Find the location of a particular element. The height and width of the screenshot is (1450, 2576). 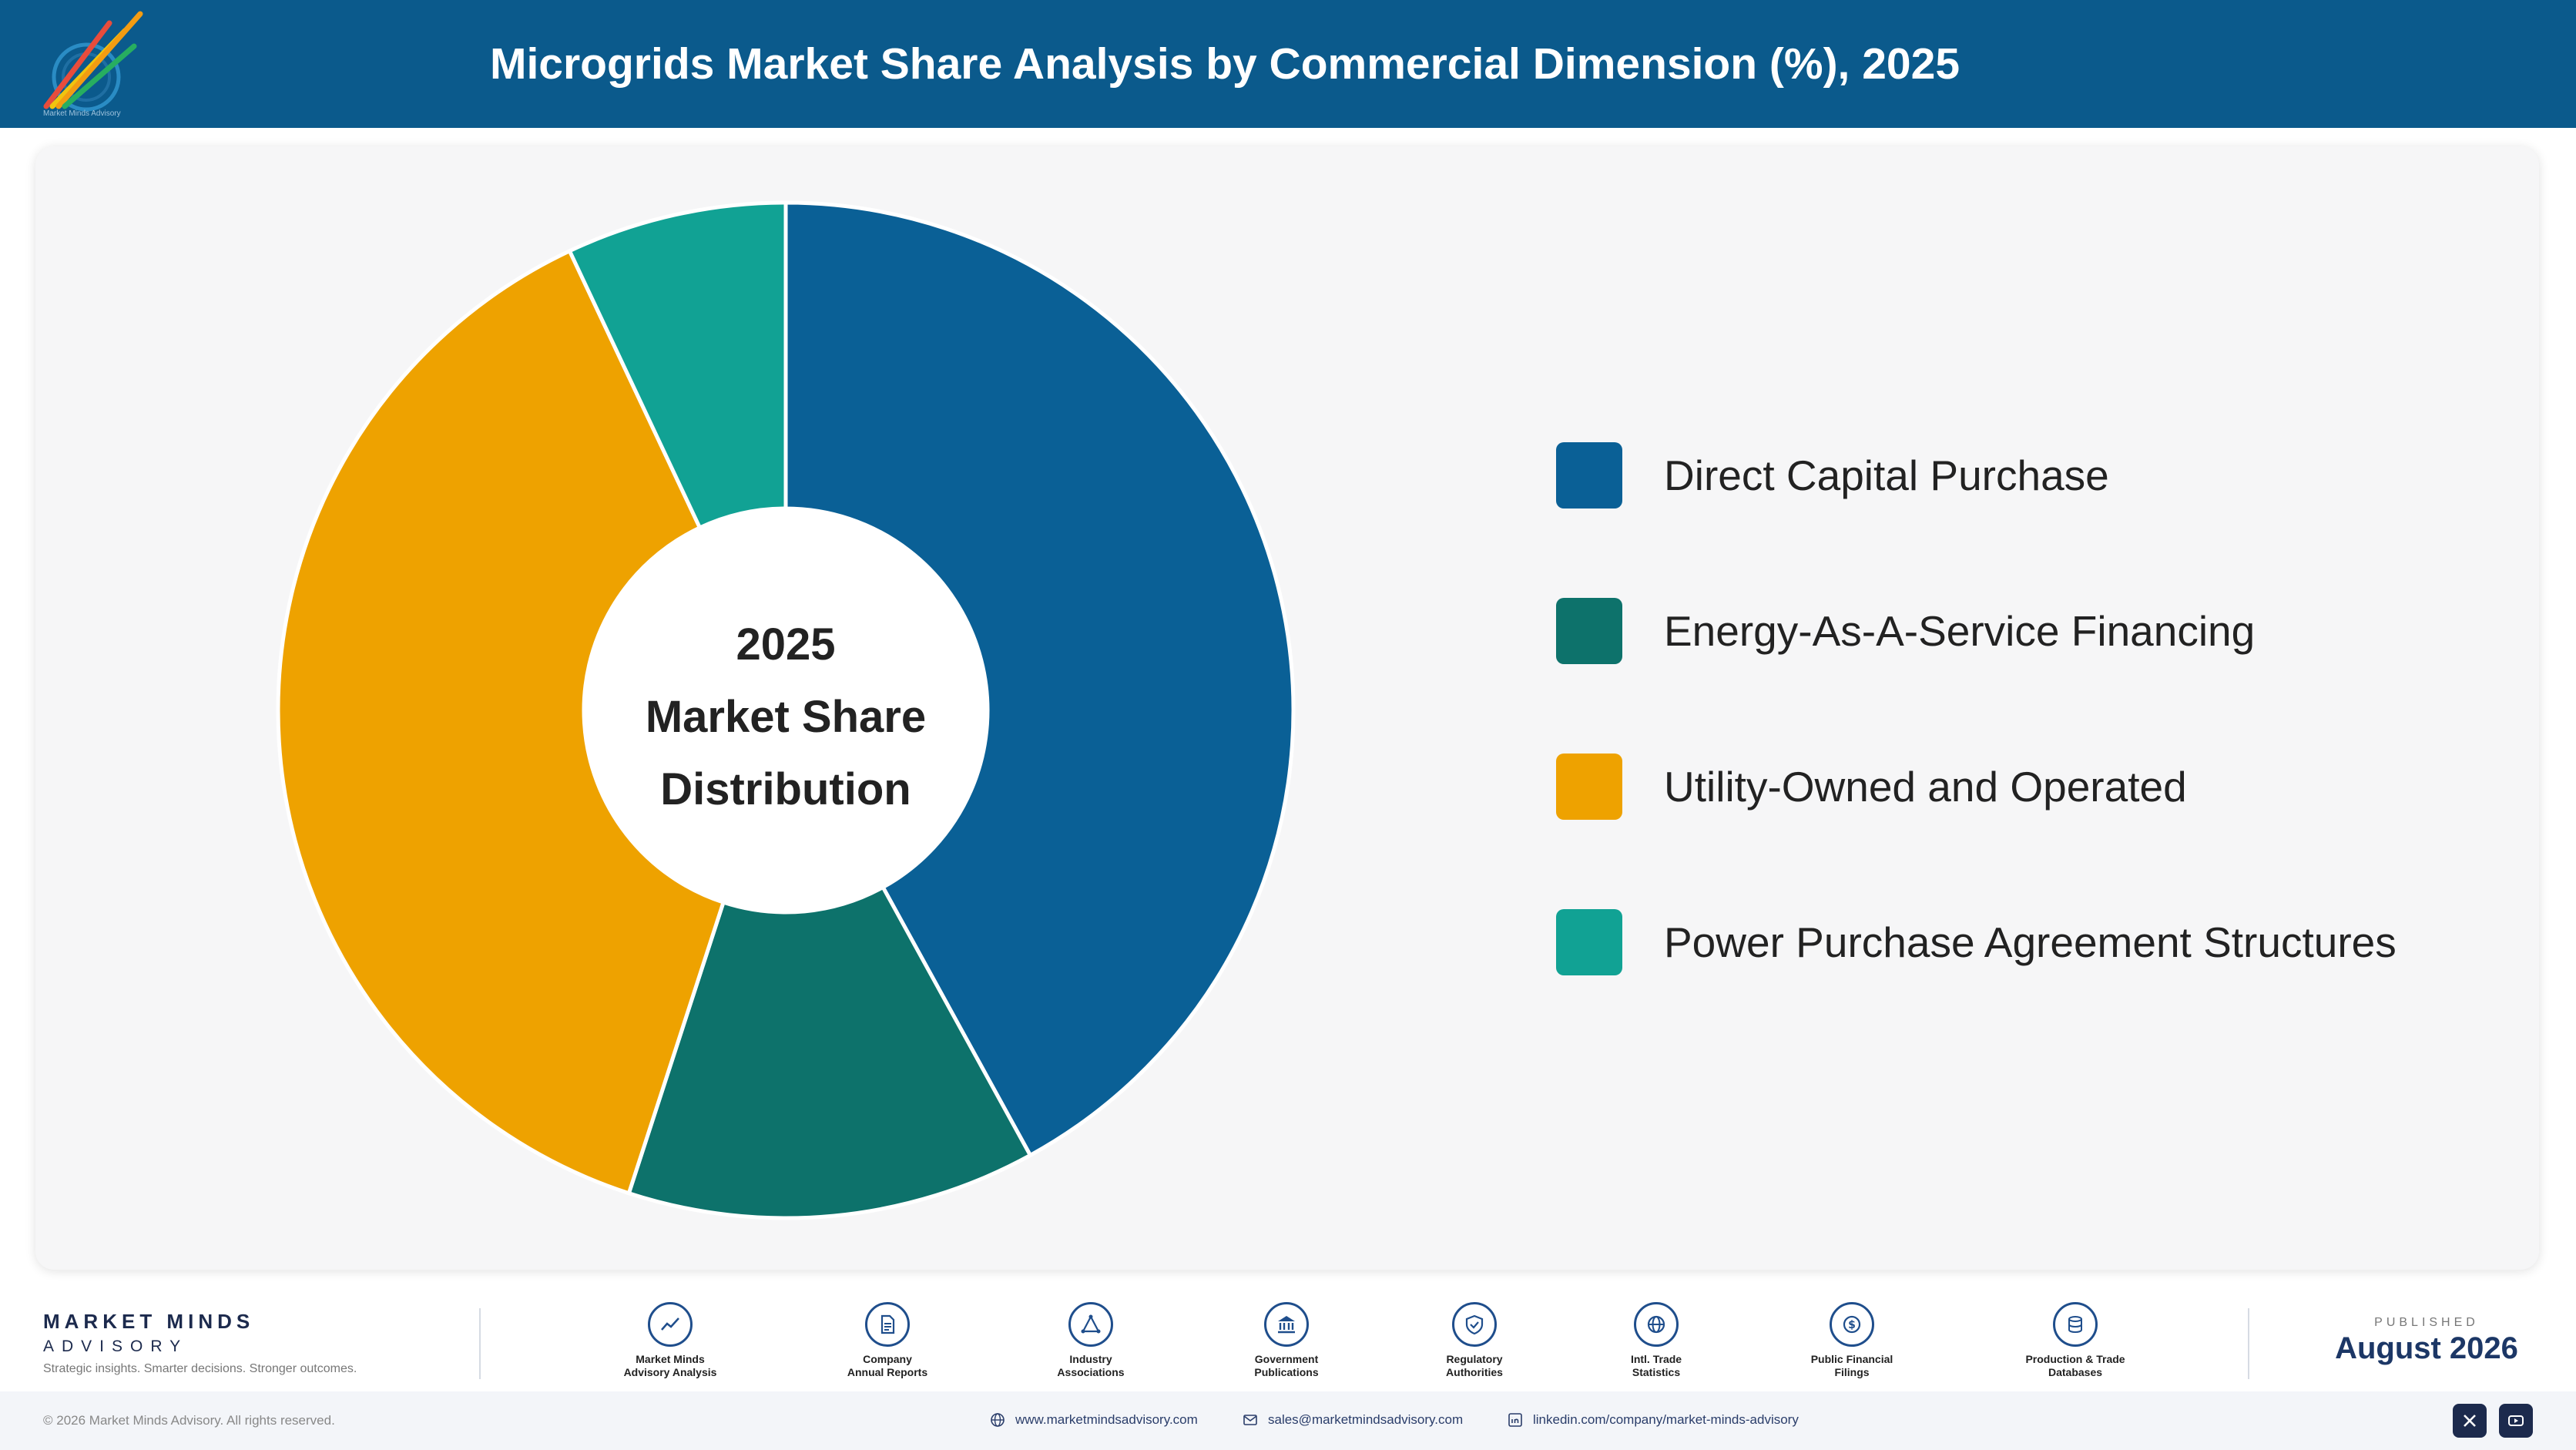

youtube-social-button is located at coordinates (2516, 1421).